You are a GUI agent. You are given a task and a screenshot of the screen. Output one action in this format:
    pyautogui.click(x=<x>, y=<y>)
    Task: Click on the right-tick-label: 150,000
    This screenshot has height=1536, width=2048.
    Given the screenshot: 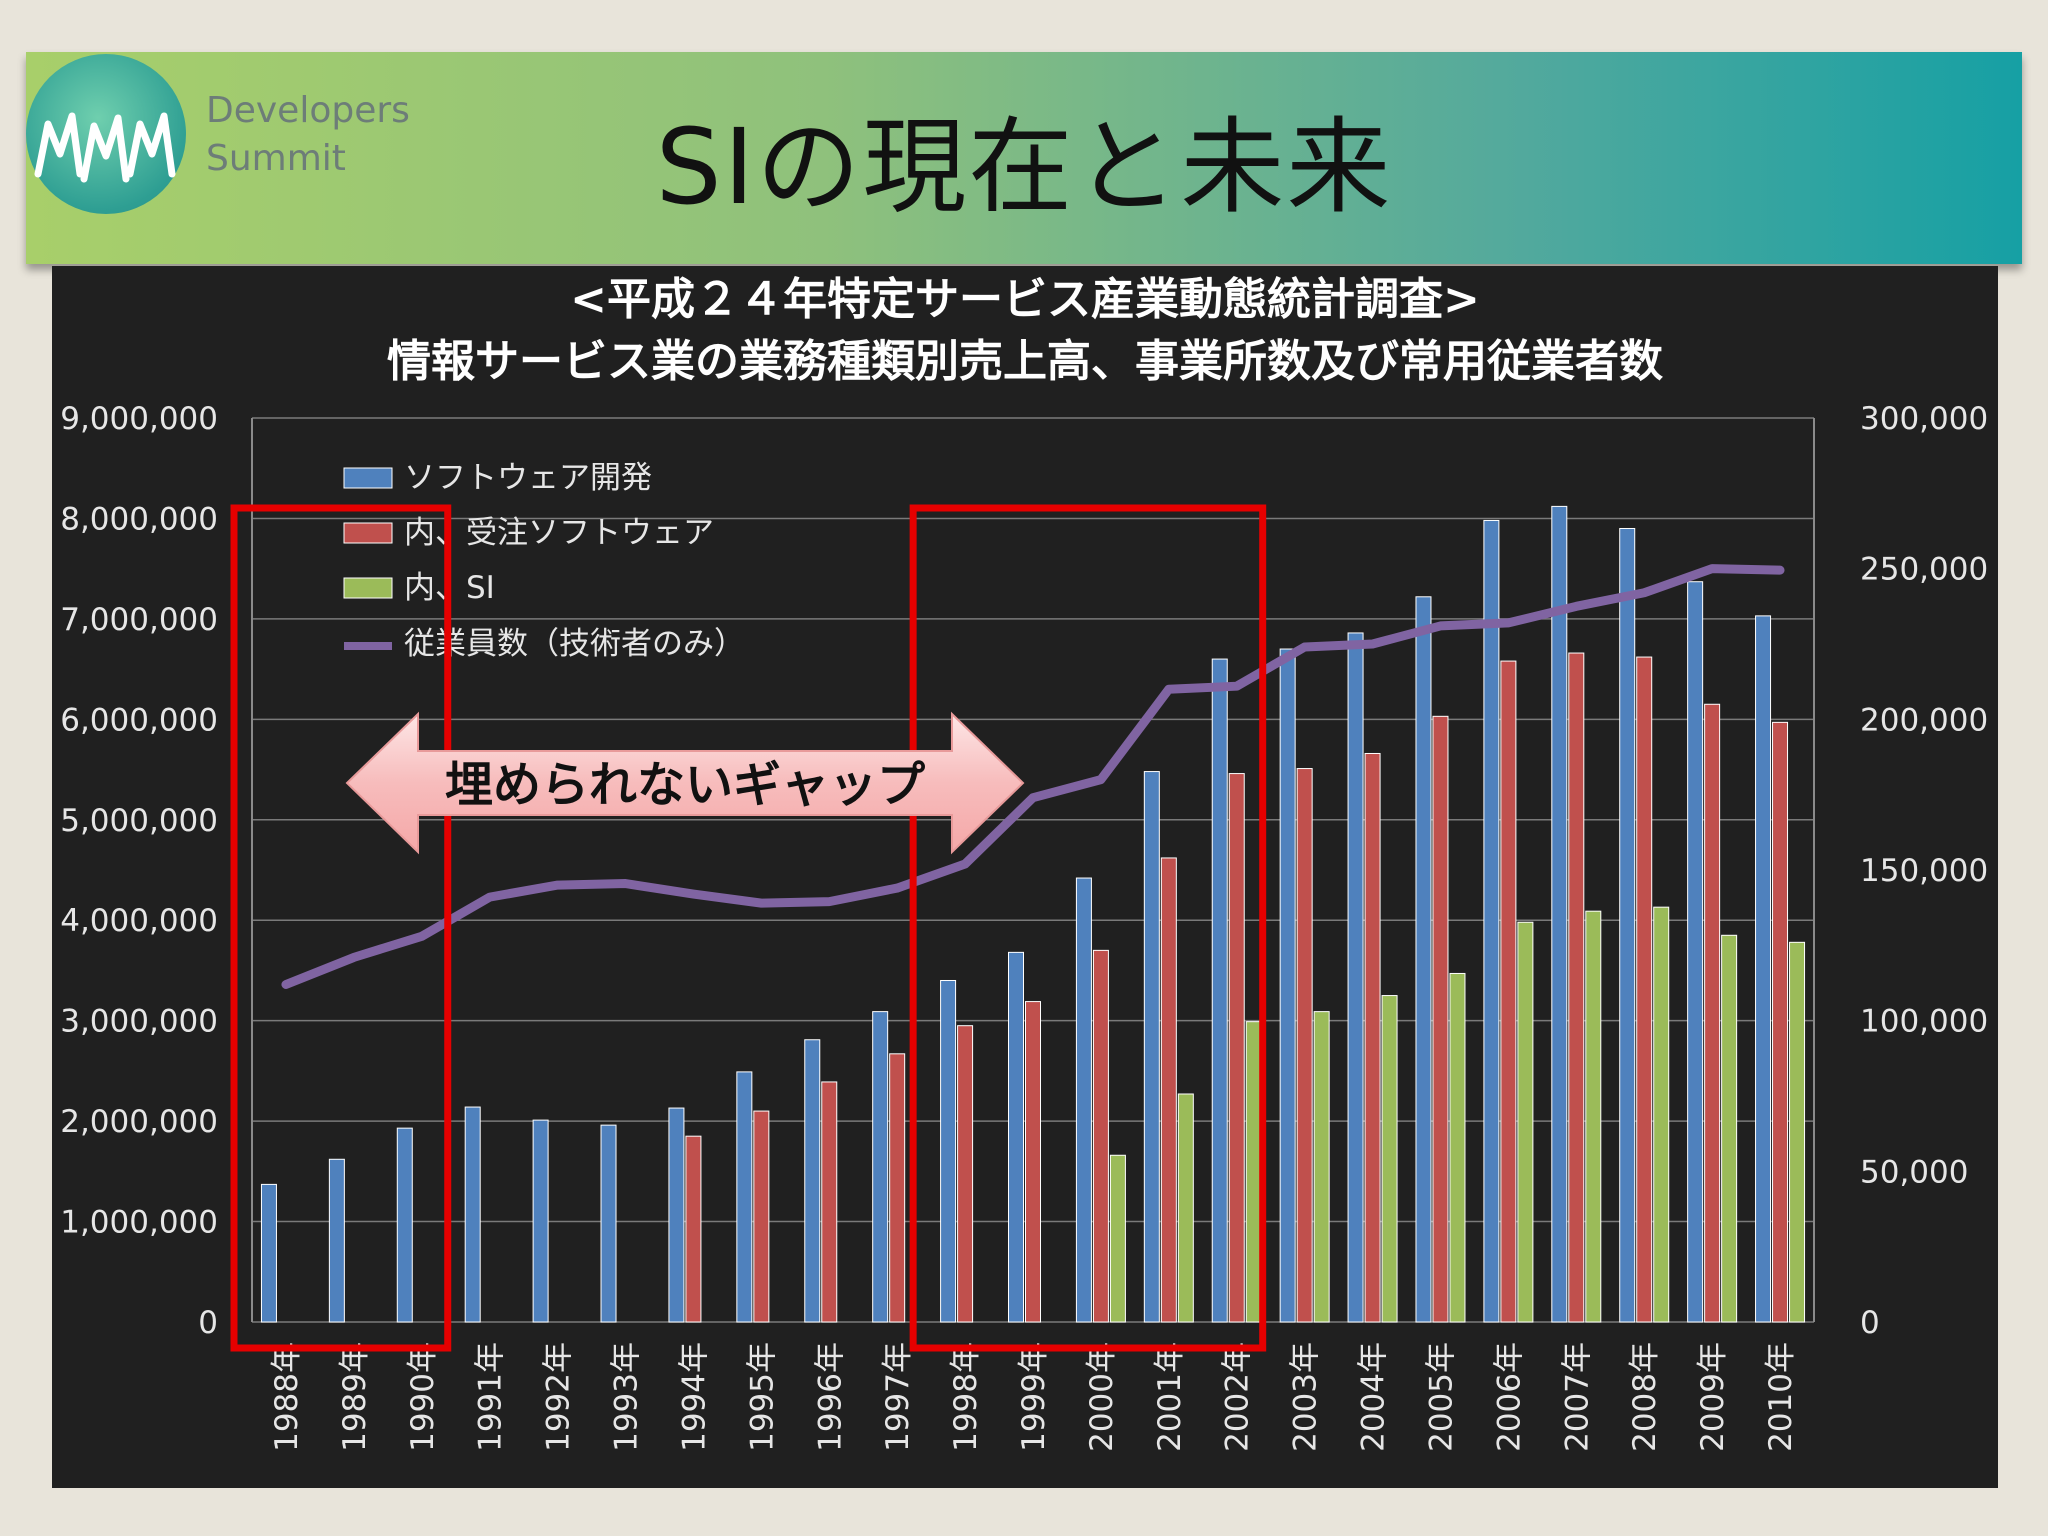 What is the action you would take?
    pyautogui.click(x=1924, y=871)
    